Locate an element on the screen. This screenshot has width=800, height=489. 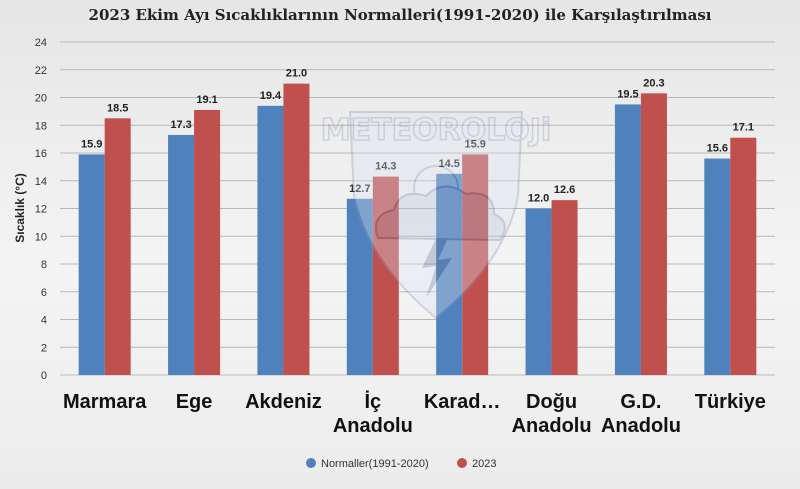
data-label: 15.6 is located at coordinates (717, 149).